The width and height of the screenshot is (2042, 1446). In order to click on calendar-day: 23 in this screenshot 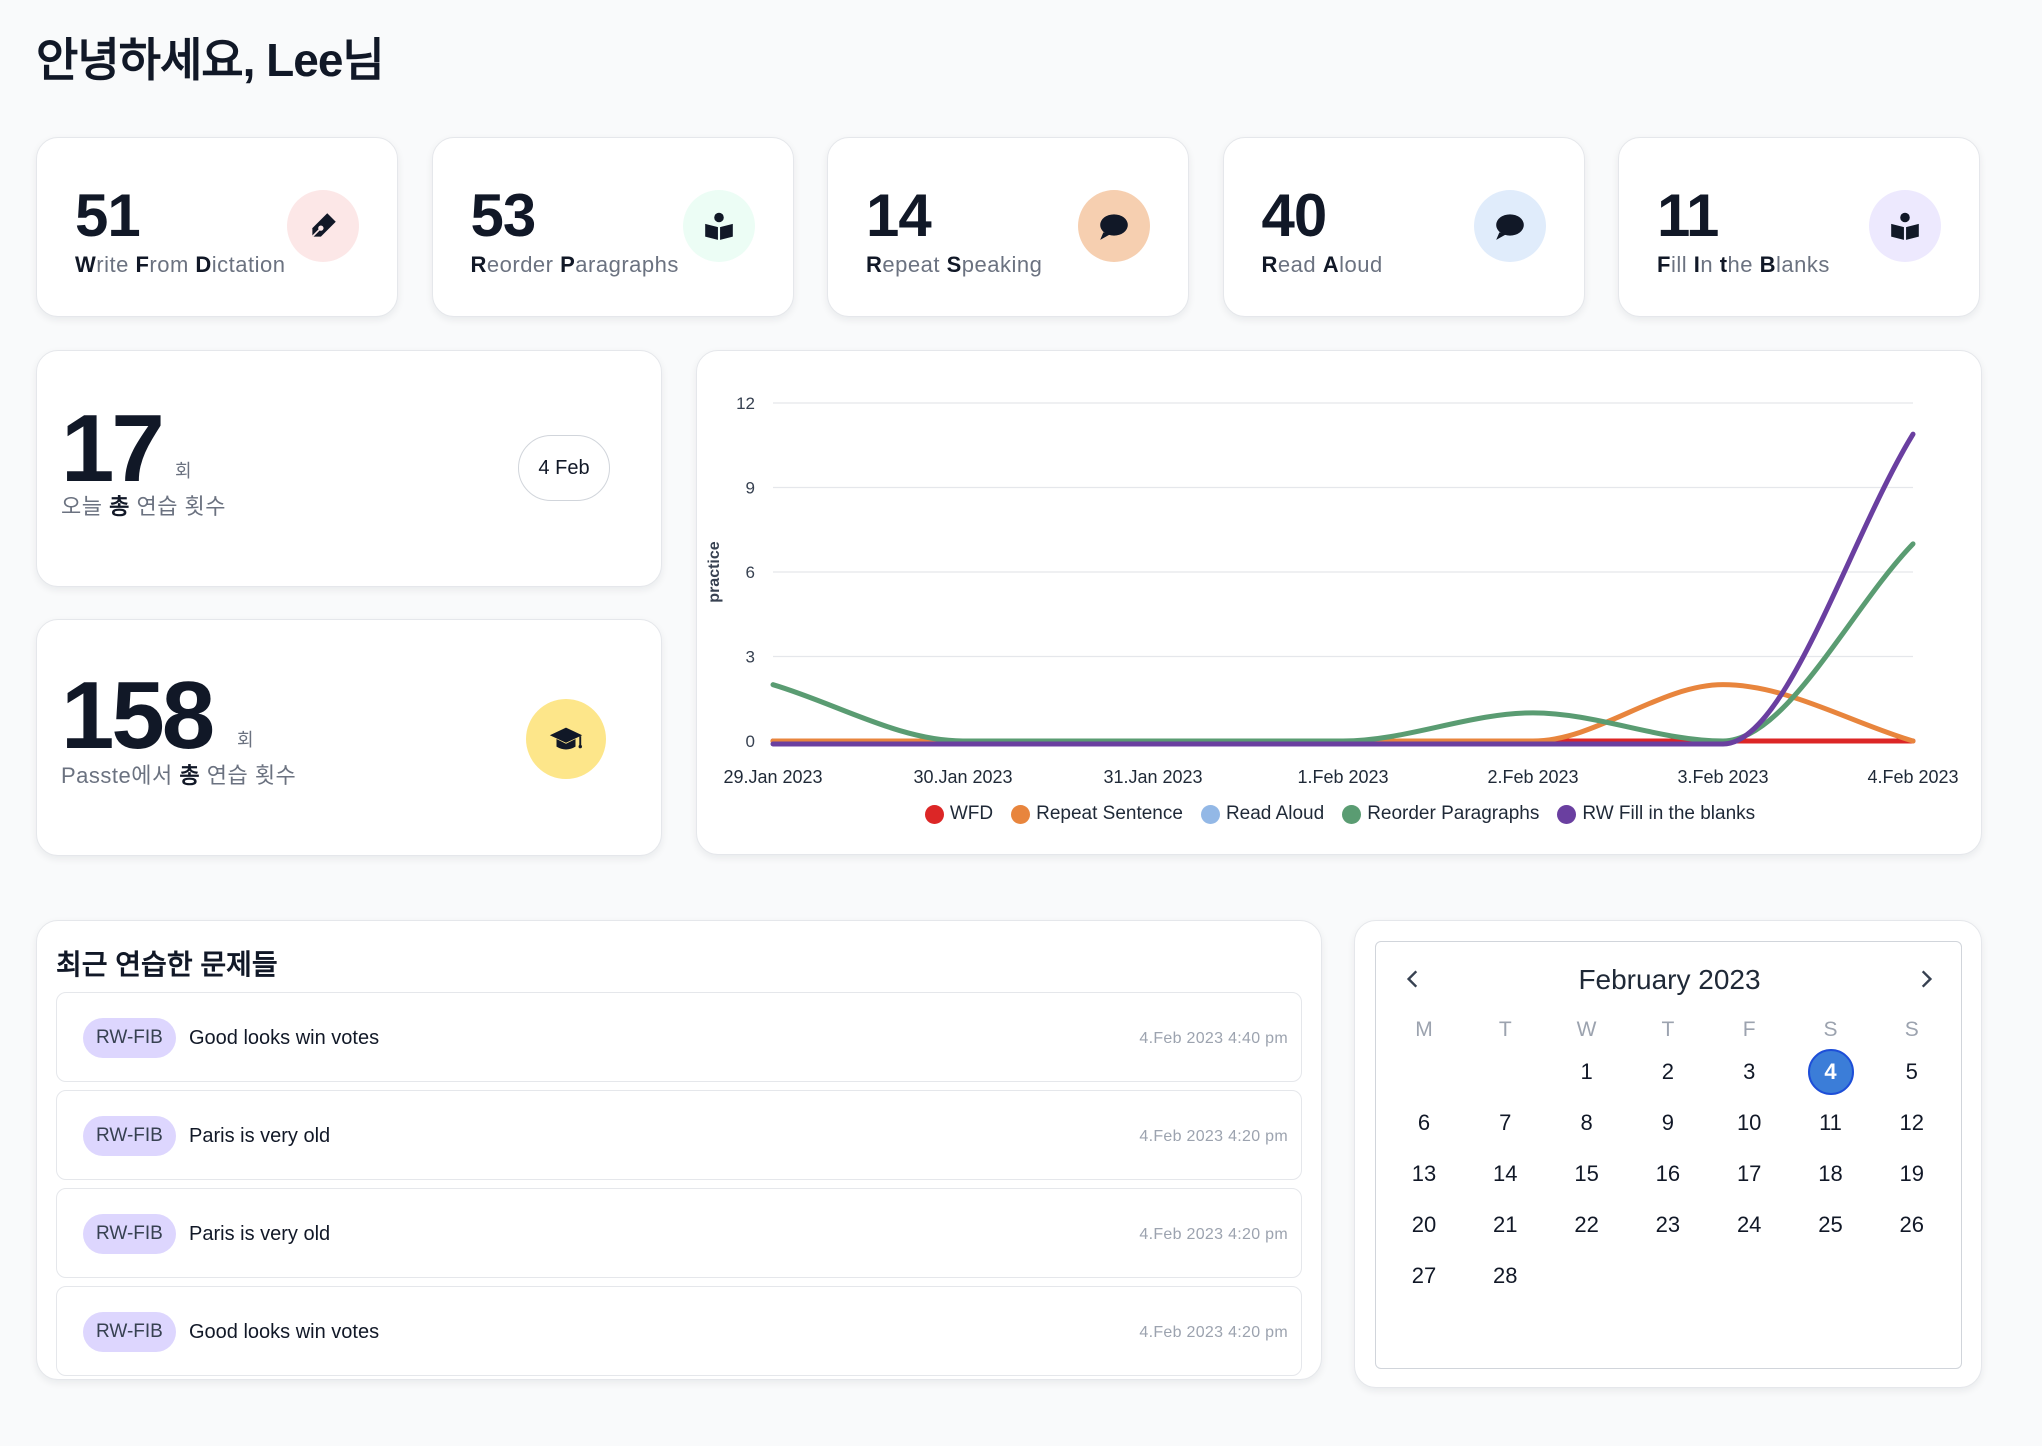, I will do `click(1668, 1224)`.